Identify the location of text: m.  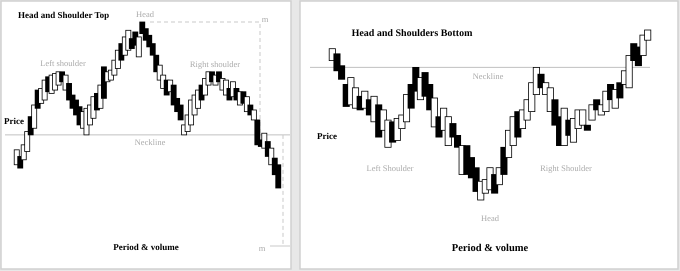
(262, 248).